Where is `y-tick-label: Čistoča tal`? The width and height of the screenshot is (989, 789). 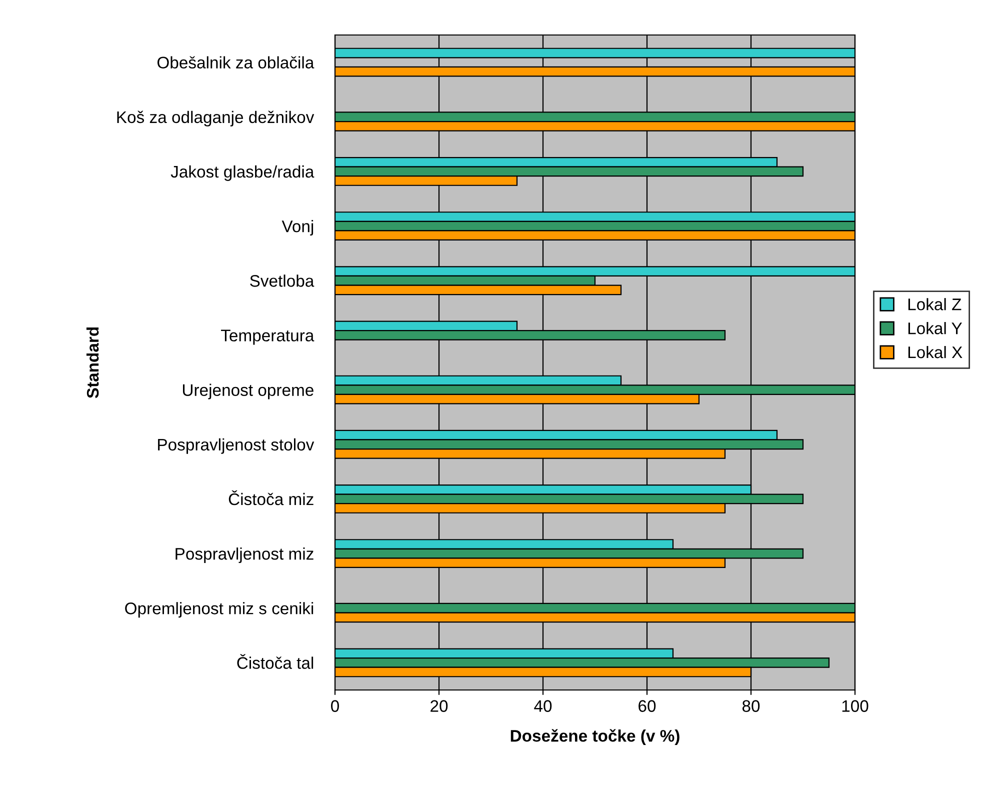 y-tick-label: Čistoča tal is located at coordinates (275, 661).